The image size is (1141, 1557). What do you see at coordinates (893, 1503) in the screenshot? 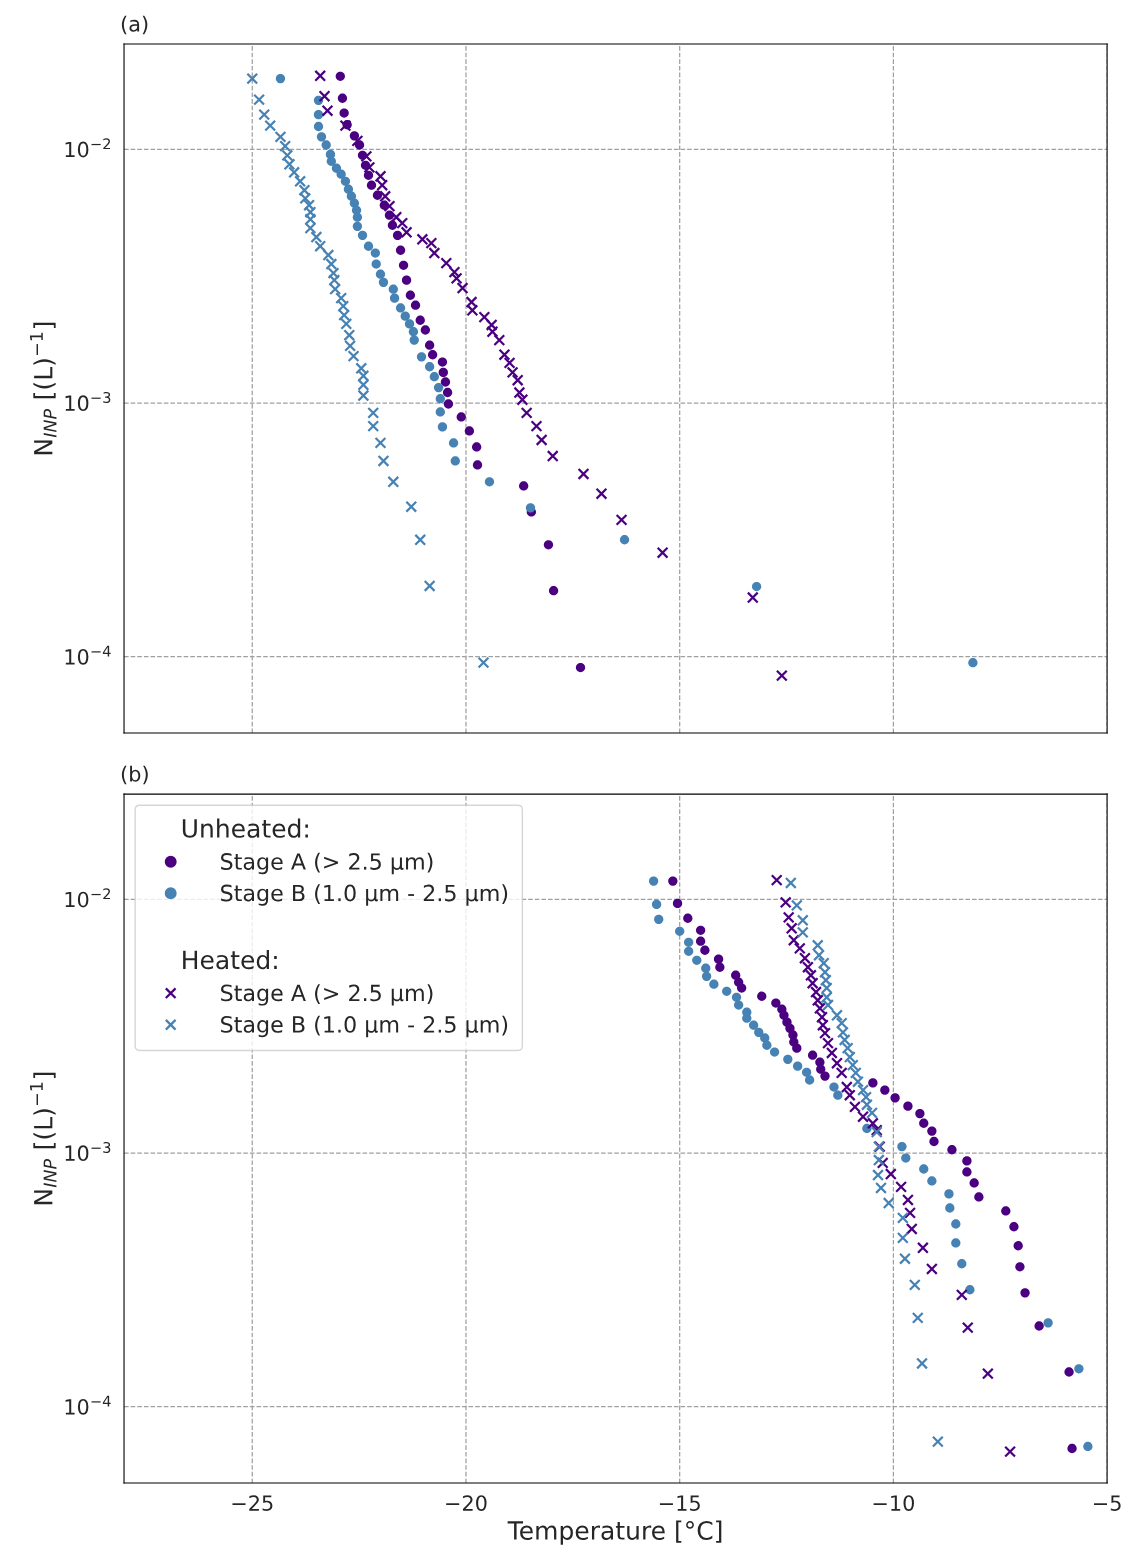
I see `x-tick-label: −10` at bounding box center [893, 1503].